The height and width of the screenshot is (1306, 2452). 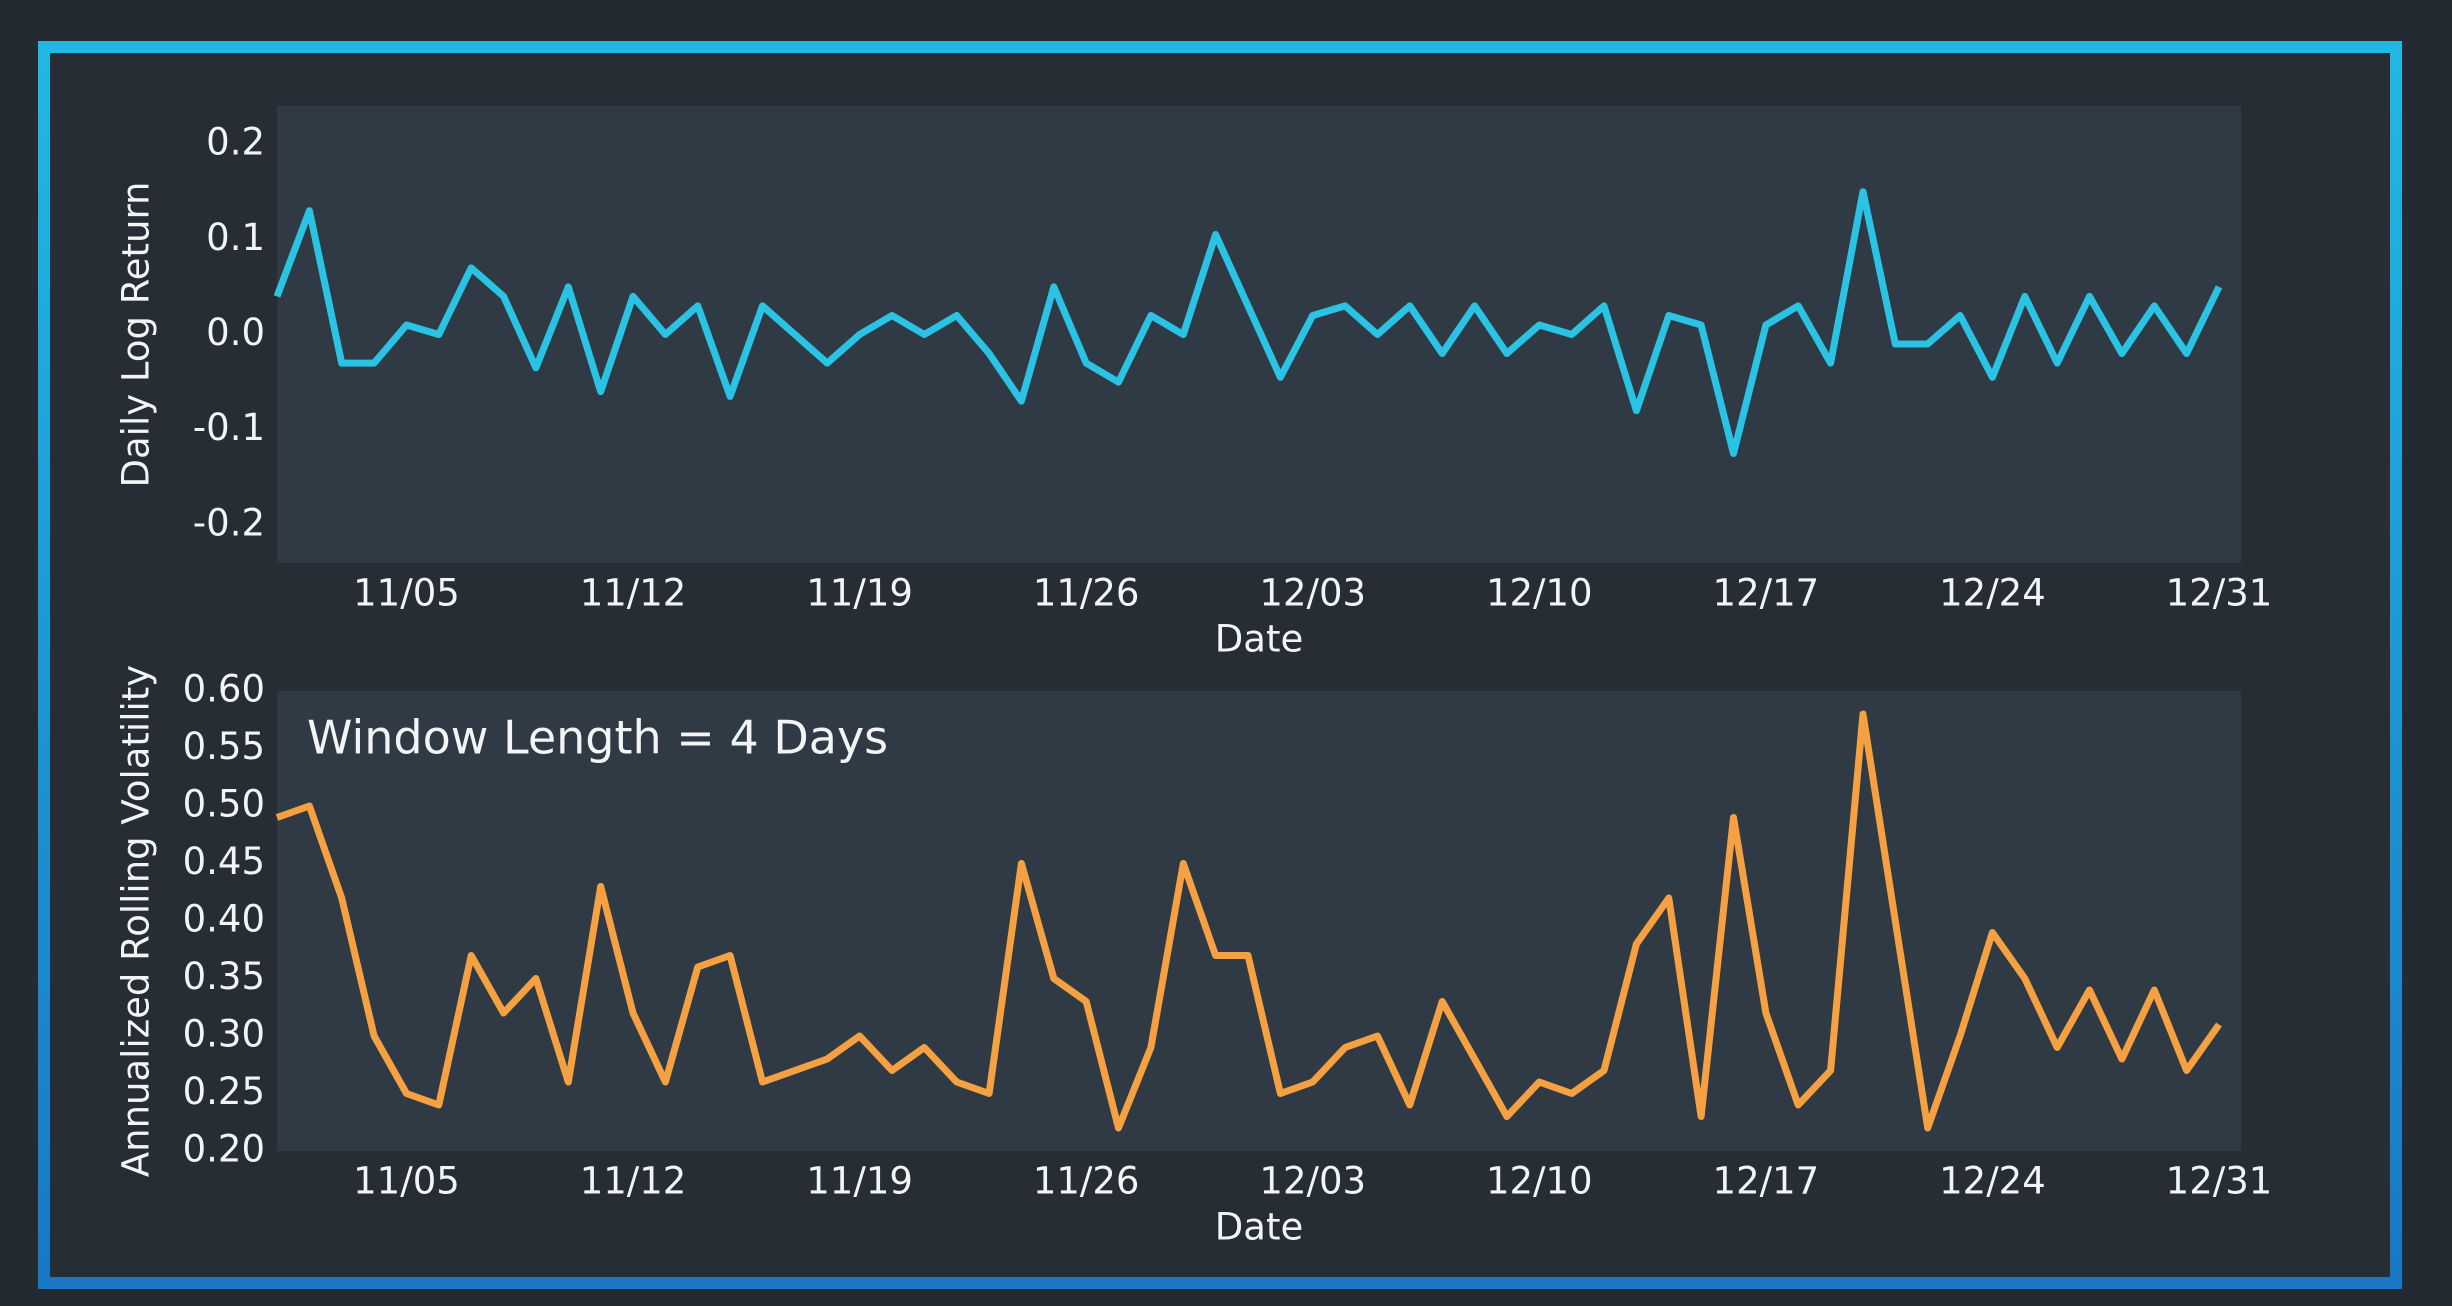 I want to click on y-tick-label: 0.30, so click(x=224, y=1034).